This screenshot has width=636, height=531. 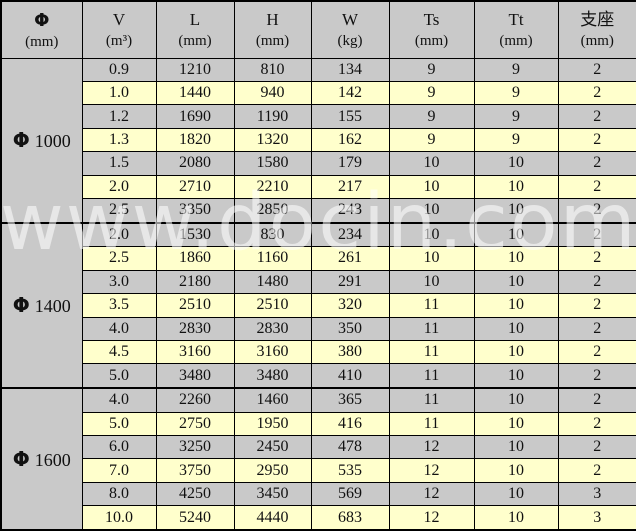 I want to click on table-cell: 4.5, so click(x=119, y=352).